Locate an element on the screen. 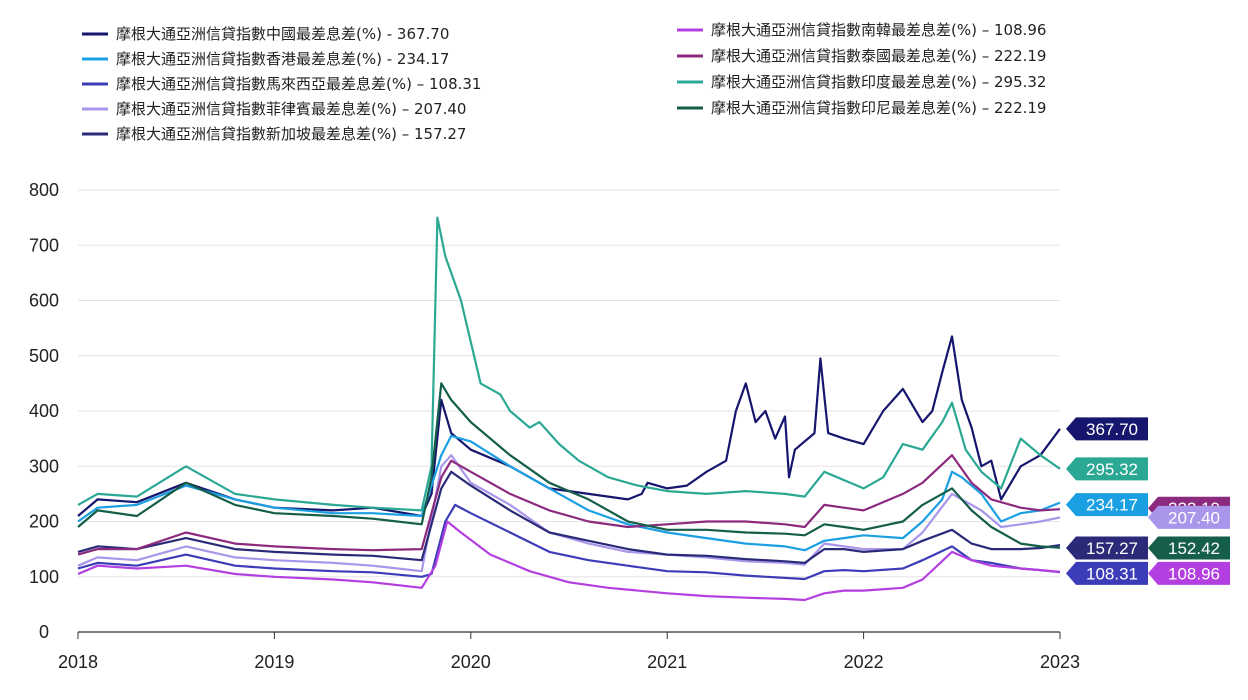  end-tag: 295.32 is located at coordinates (1107, 469).